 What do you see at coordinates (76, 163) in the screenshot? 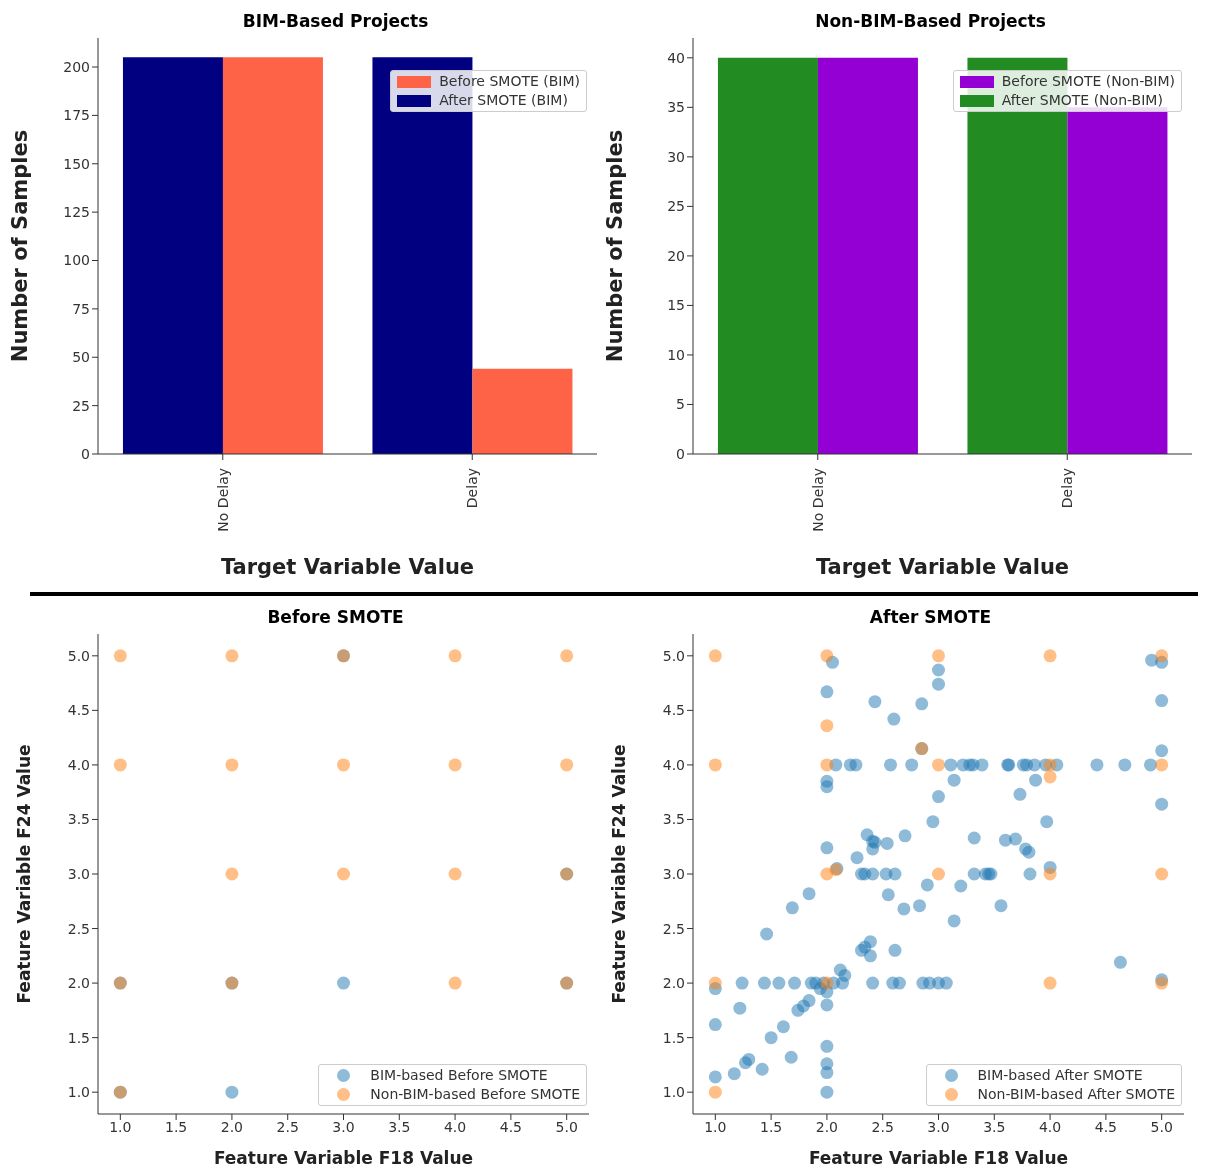
I see `y-tick-label: 150` at bounding box center [76, 163].